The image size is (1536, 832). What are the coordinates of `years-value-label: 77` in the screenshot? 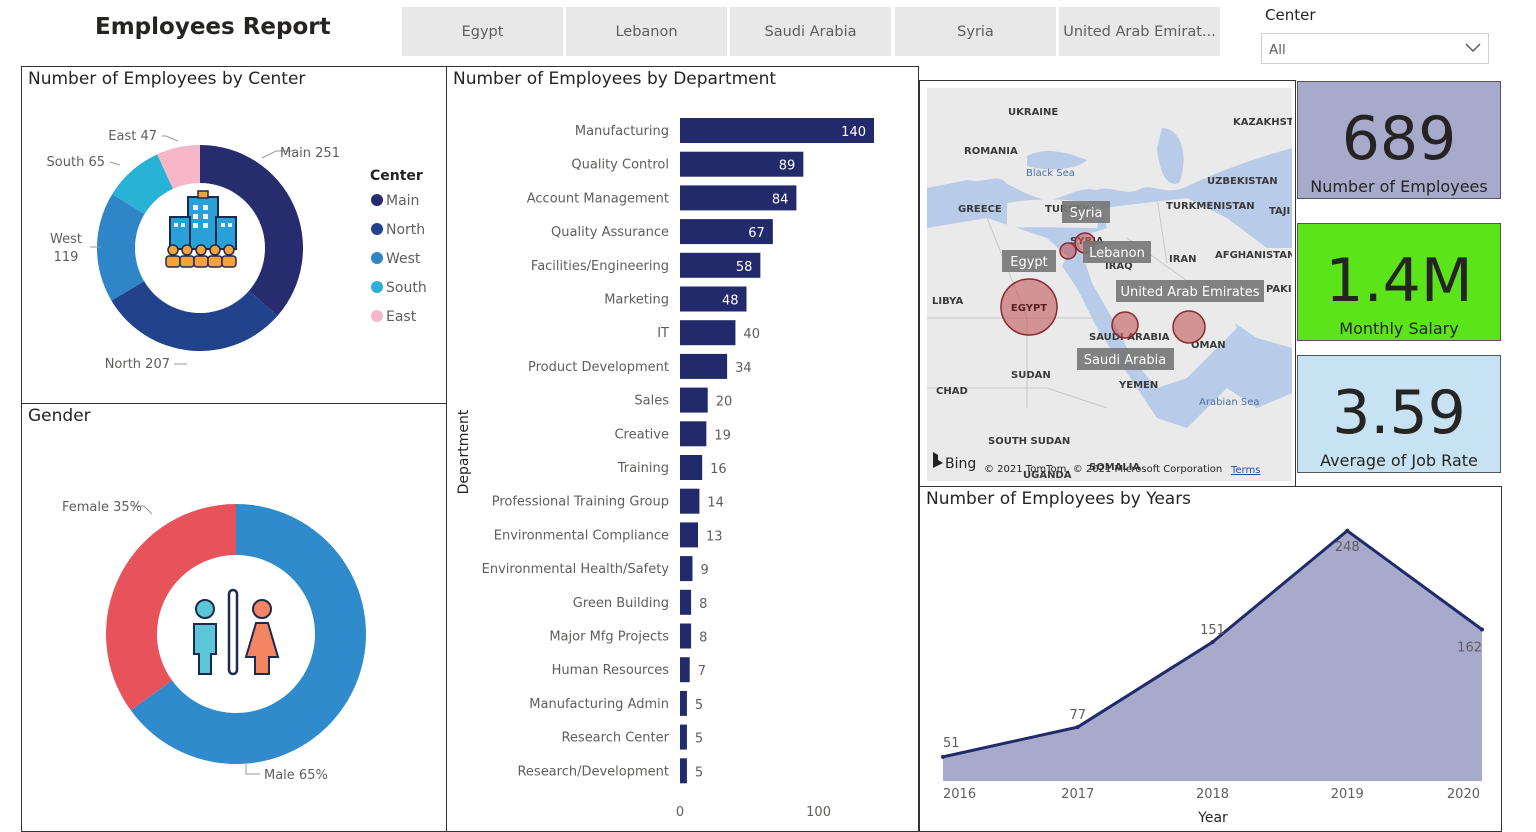 It's located at (1077, 715).